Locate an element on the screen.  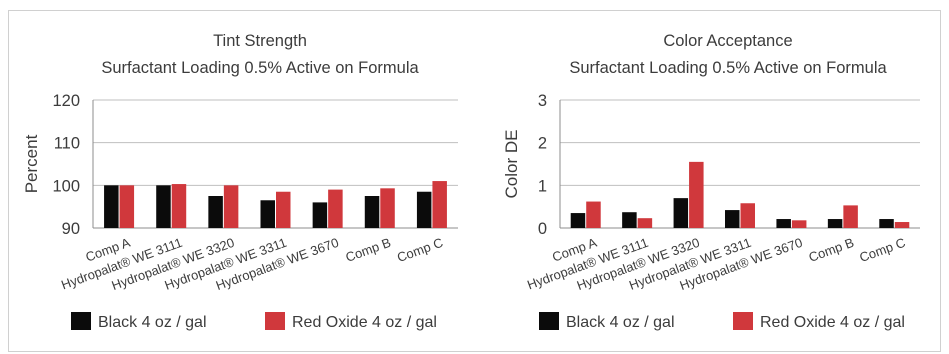
chart2-x-tick-label: Comp C is located at coordinates (882, 250).